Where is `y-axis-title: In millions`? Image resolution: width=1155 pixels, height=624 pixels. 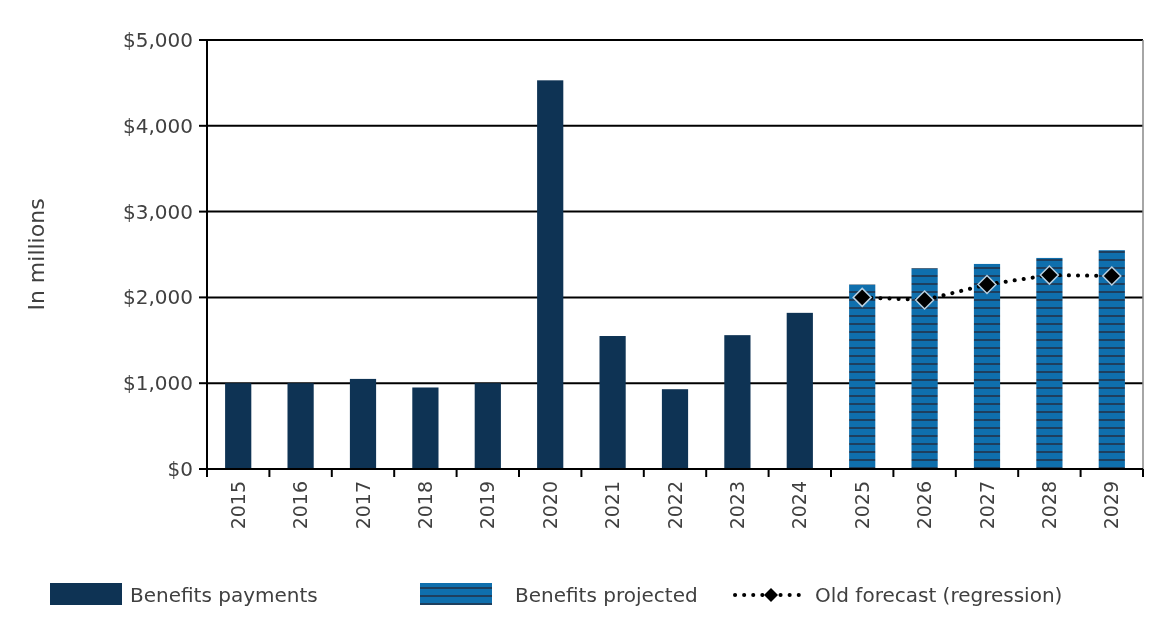
y-axis-title: In millions is located at coordinates (36, 254).